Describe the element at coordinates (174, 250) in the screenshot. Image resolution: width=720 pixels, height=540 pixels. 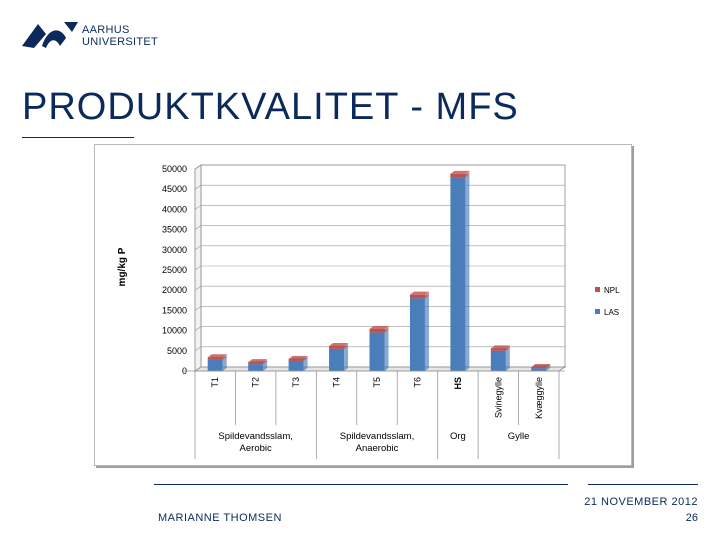
I see `y-tick-label: 30000` at that location.